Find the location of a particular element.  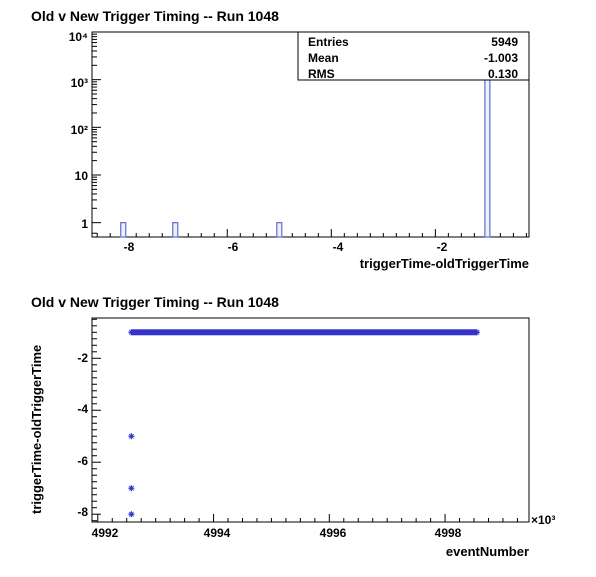

h-xtick-label: -4 is located at coordinates (338, 247).